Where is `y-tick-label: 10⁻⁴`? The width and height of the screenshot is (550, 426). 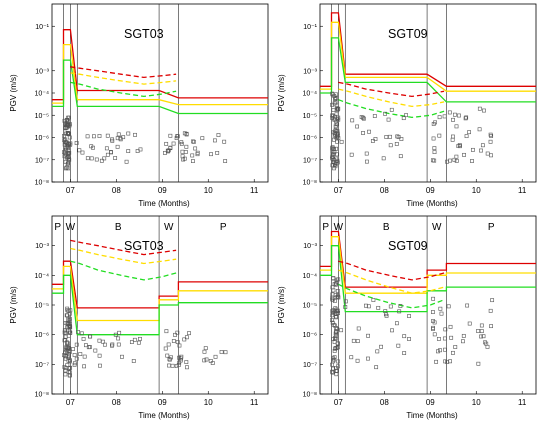
y-tick-label: 10⁻⁴ is located at coordinates (42, 276).